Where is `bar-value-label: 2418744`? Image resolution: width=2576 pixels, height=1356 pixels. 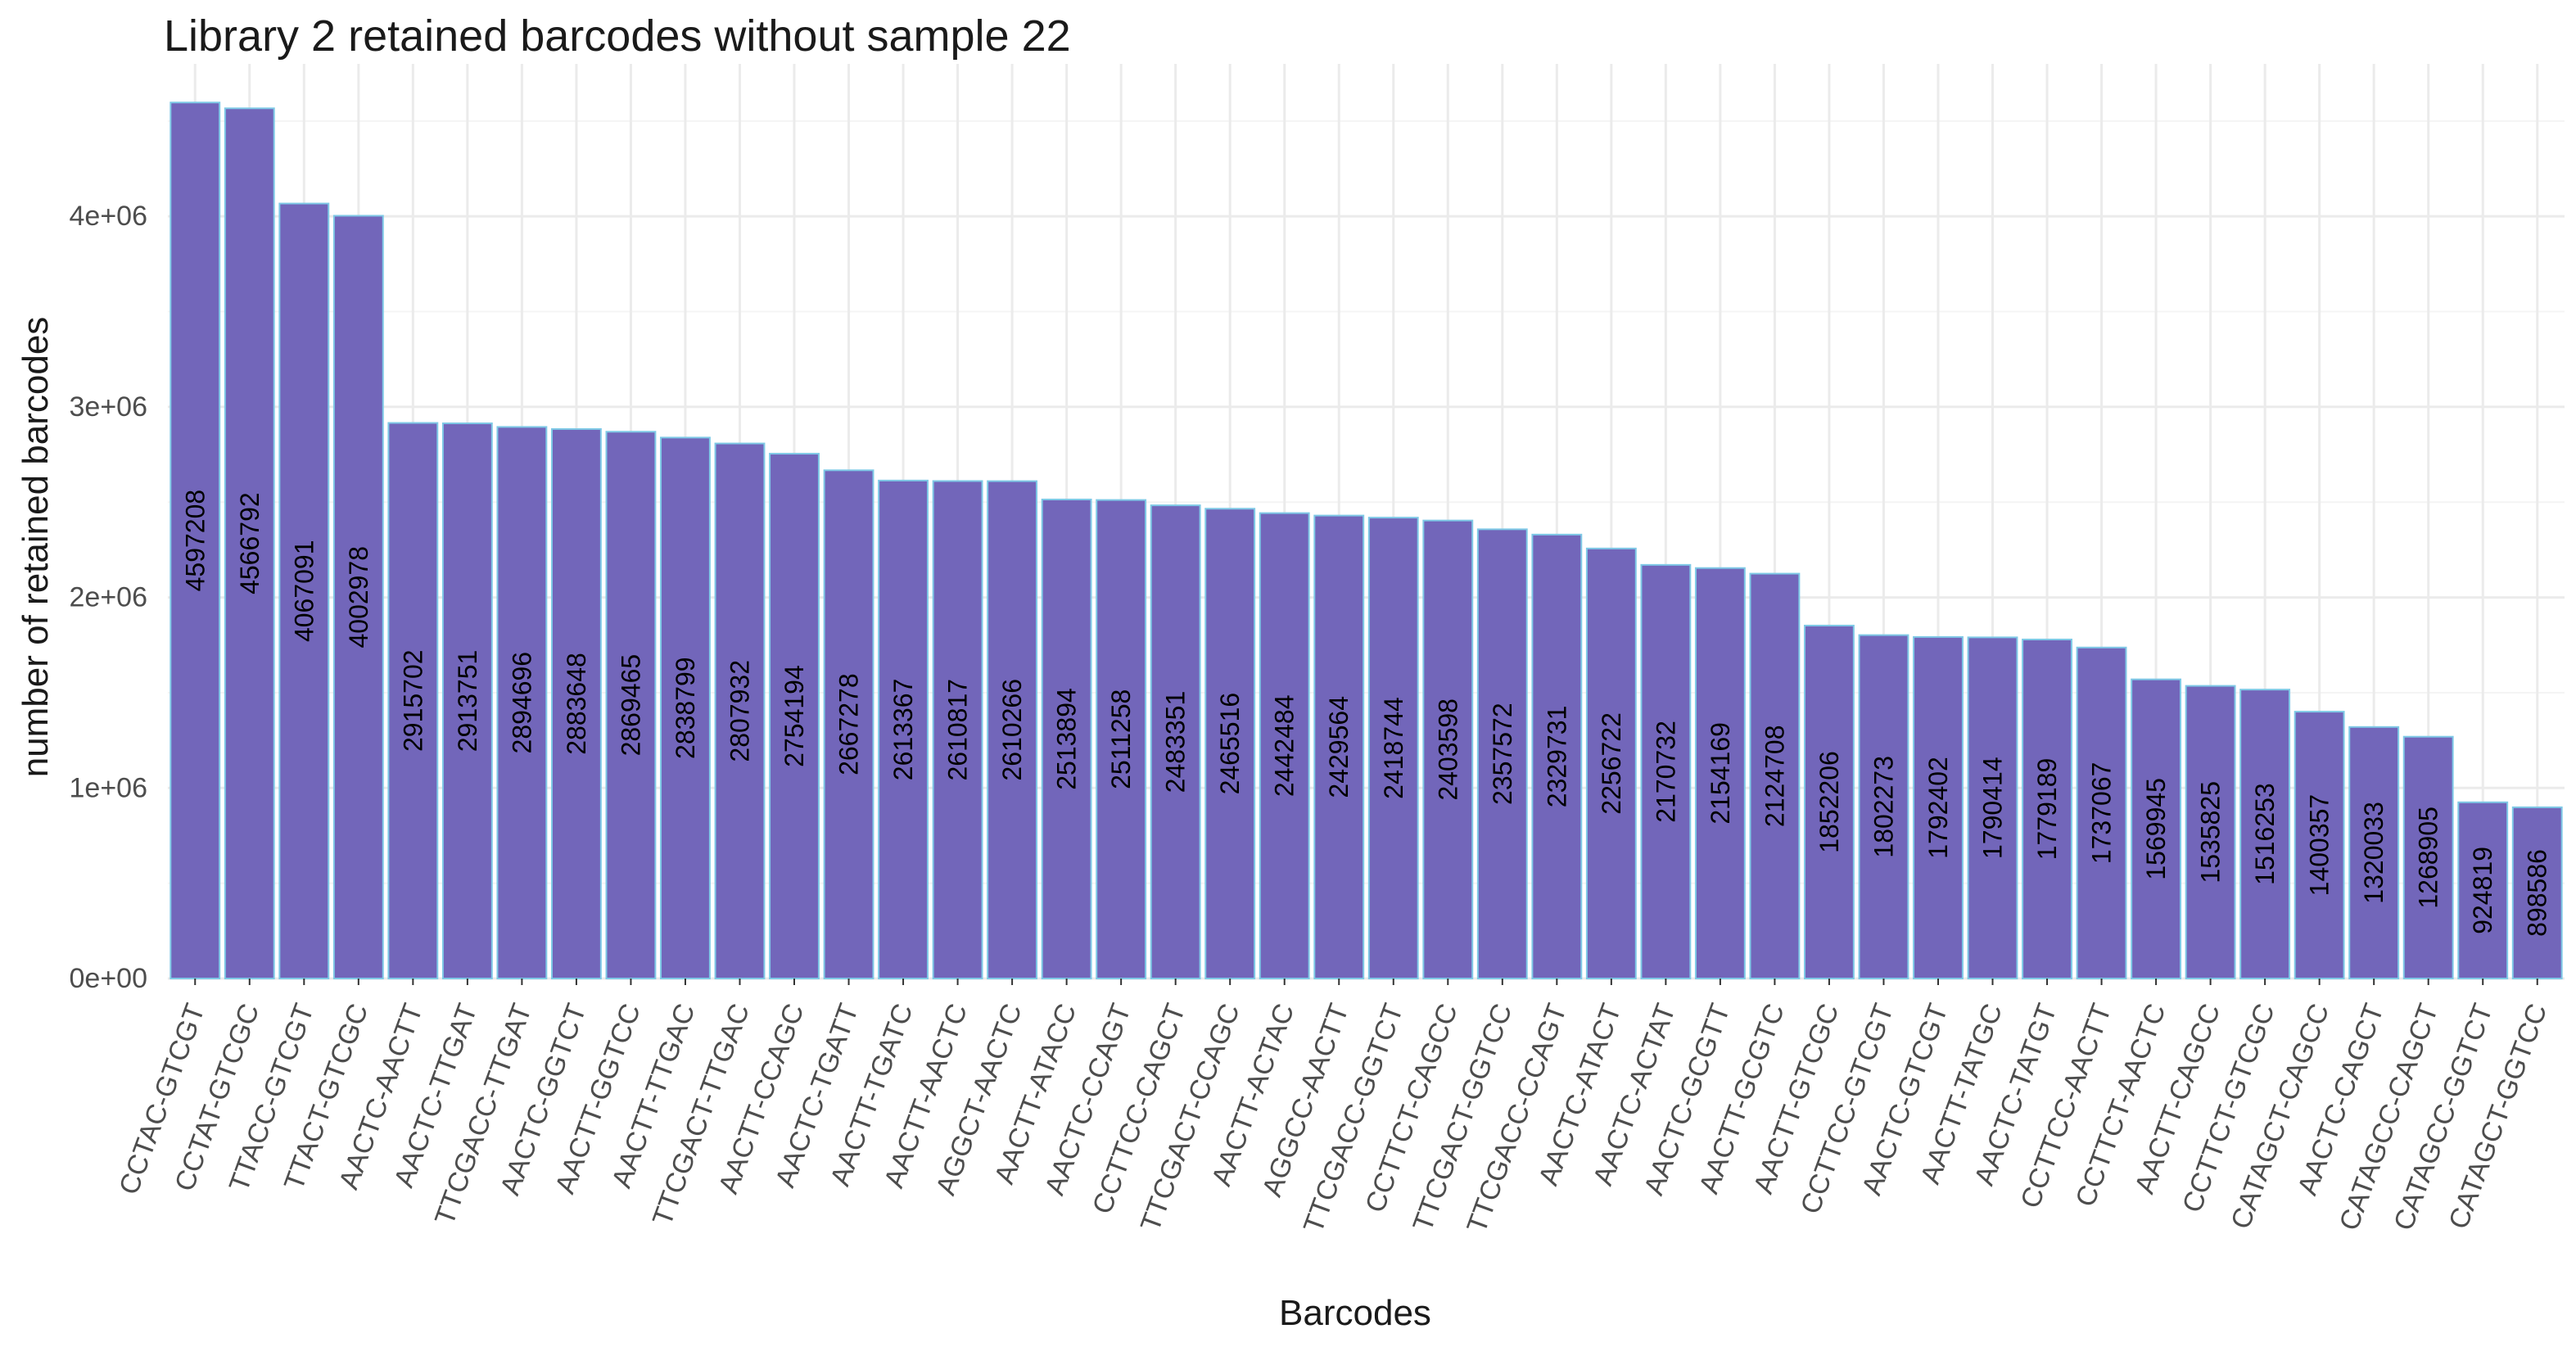 bar-value-label: 2418744 is located at coordinates (1393, 748).